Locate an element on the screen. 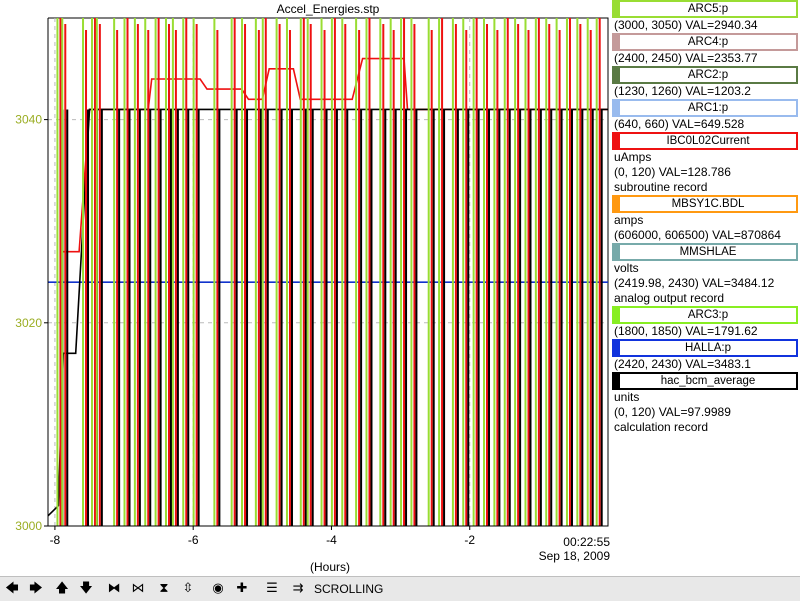  legend-entry: ARC5:p (3000, 3050) VAL=2940.34 is located at coordinates (705, 16).